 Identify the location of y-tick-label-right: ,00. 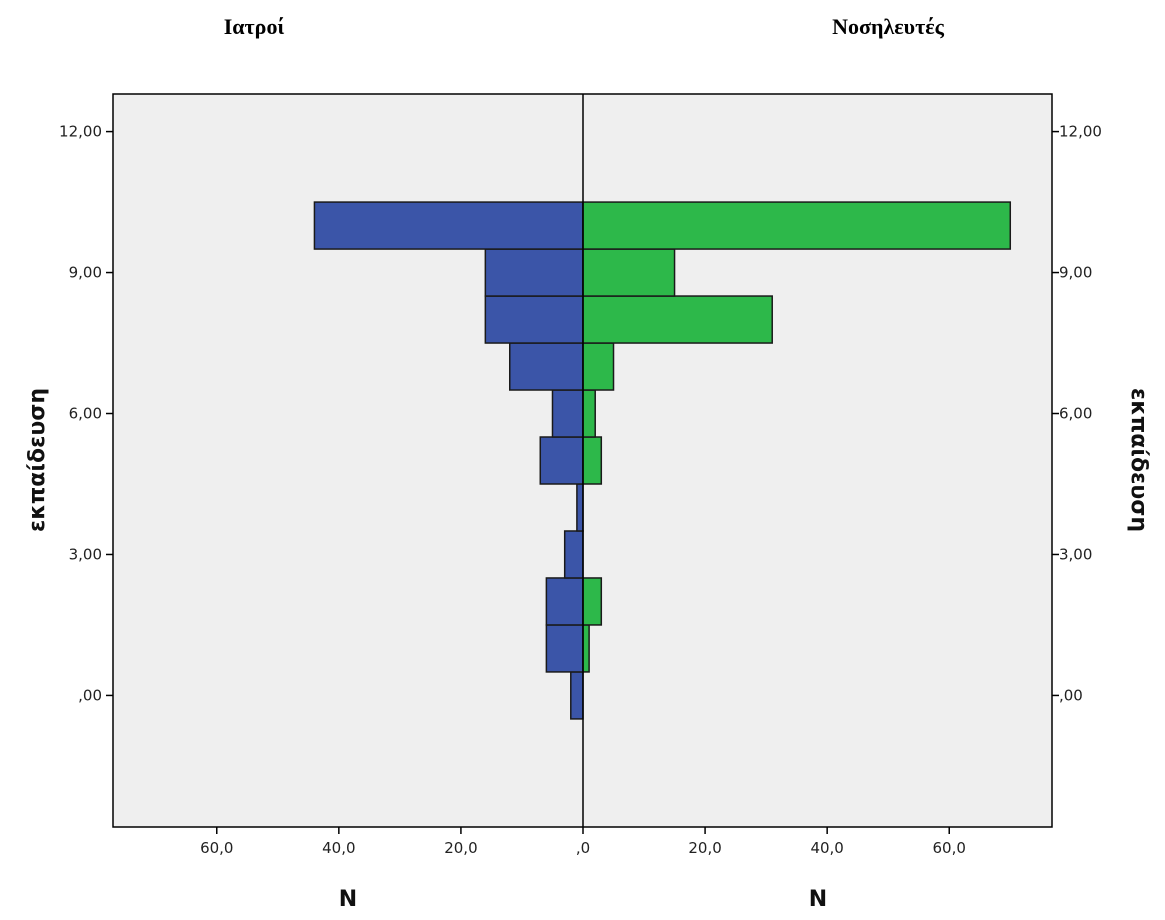
(1071, 695).